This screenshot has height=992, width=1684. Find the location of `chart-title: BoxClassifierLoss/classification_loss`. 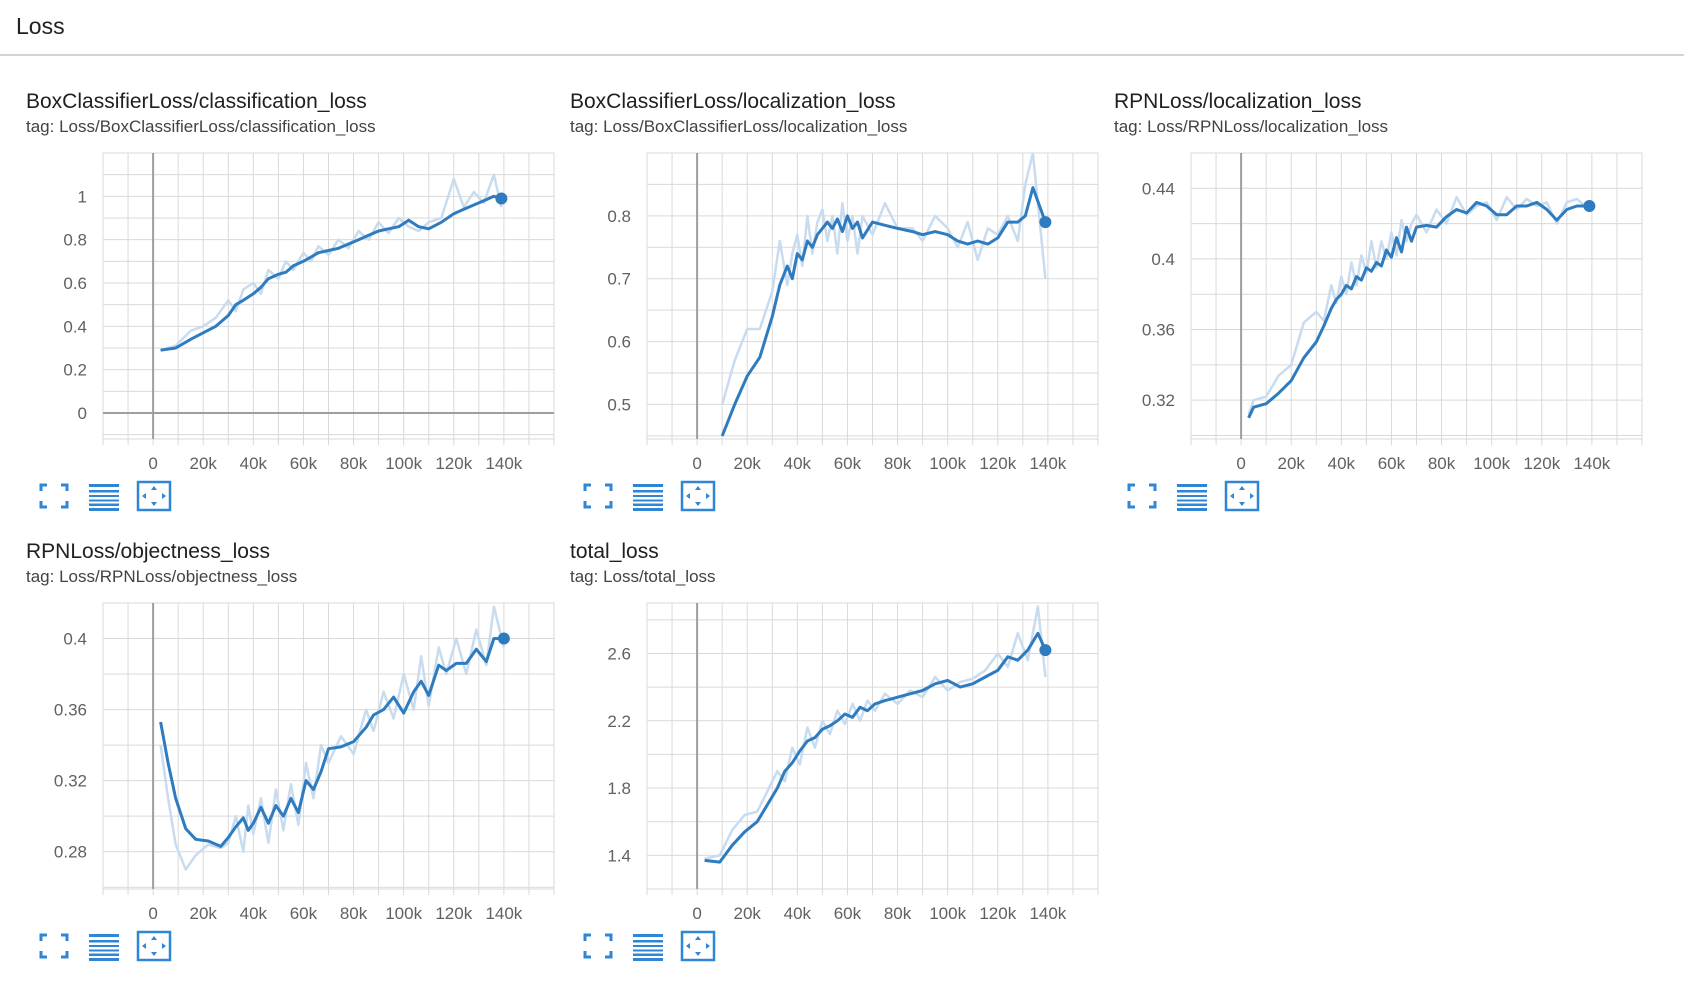

chart-title: BoxClassifierLoss/classification_loss is located at coordinates (196, 101).